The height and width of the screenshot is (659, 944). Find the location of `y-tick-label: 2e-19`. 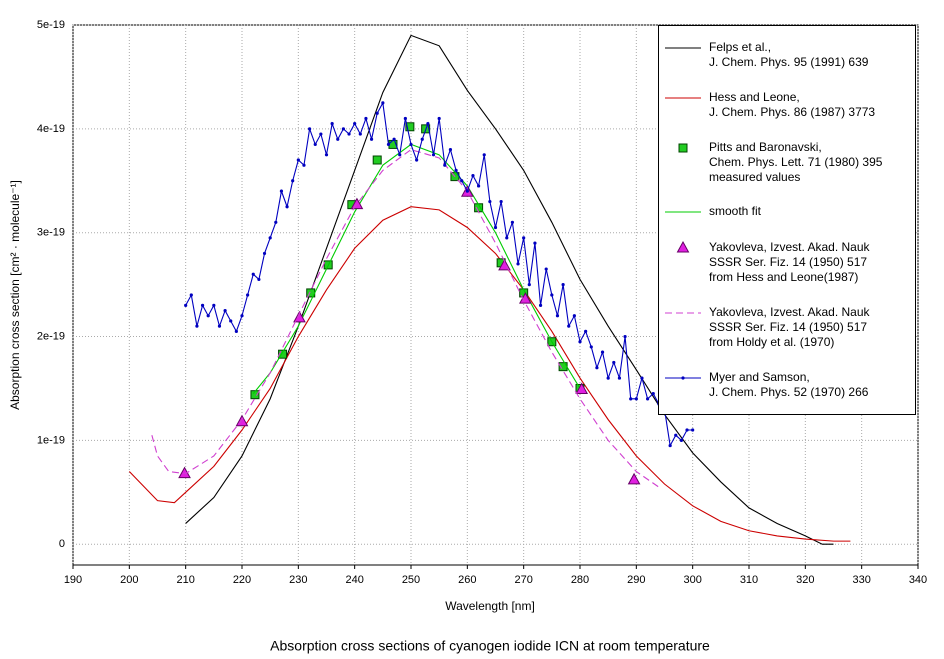

y-tick-label: 2e-19 is located at coordinates (51, 336).